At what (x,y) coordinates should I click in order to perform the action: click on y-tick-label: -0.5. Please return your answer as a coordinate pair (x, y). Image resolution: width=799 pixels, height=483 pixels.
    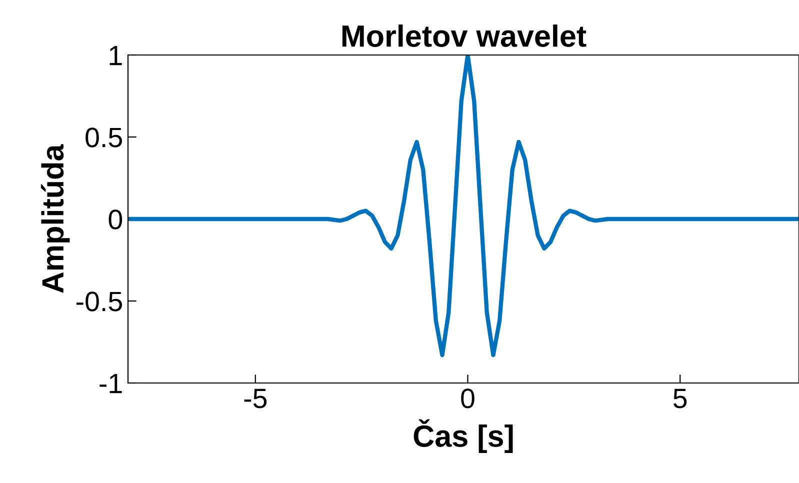
    Looking at the image, I should click on (99, 302).